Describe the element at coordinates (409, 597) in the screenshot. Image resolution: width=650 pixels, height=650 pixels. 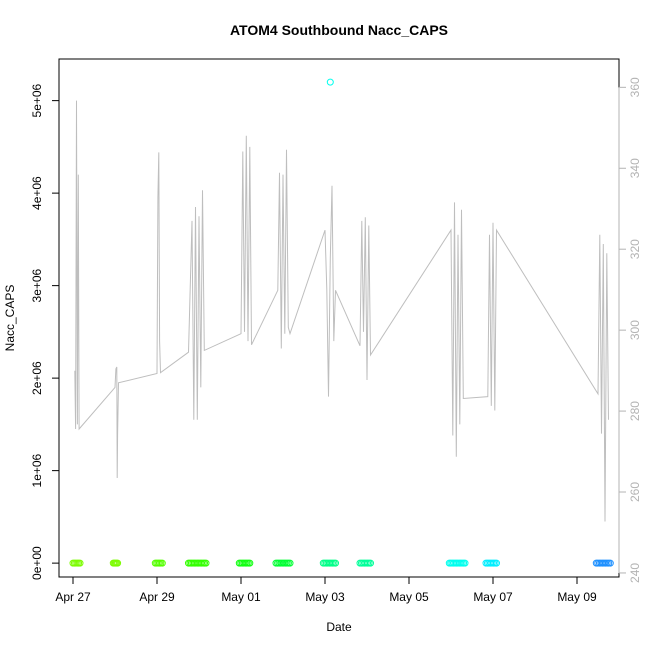
I see `x-tick-label: May 05` at that location.